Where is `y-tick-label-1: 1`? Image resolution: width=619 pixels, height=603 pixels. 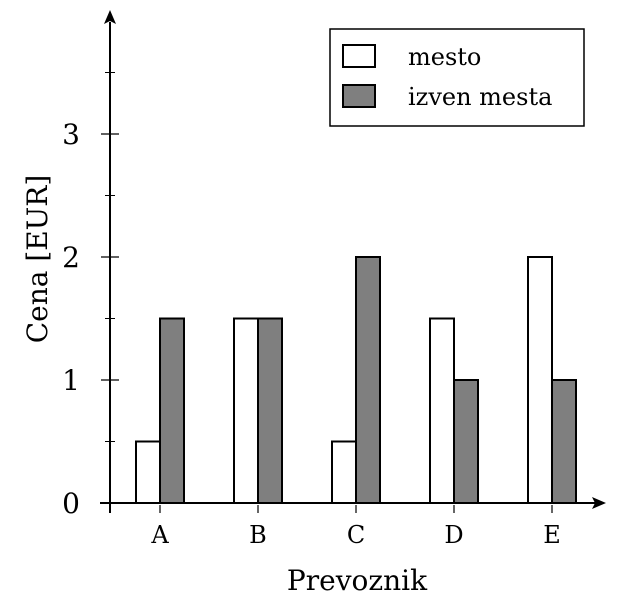
y-tick-label-1: 1 is located at coordinates (71, 380).